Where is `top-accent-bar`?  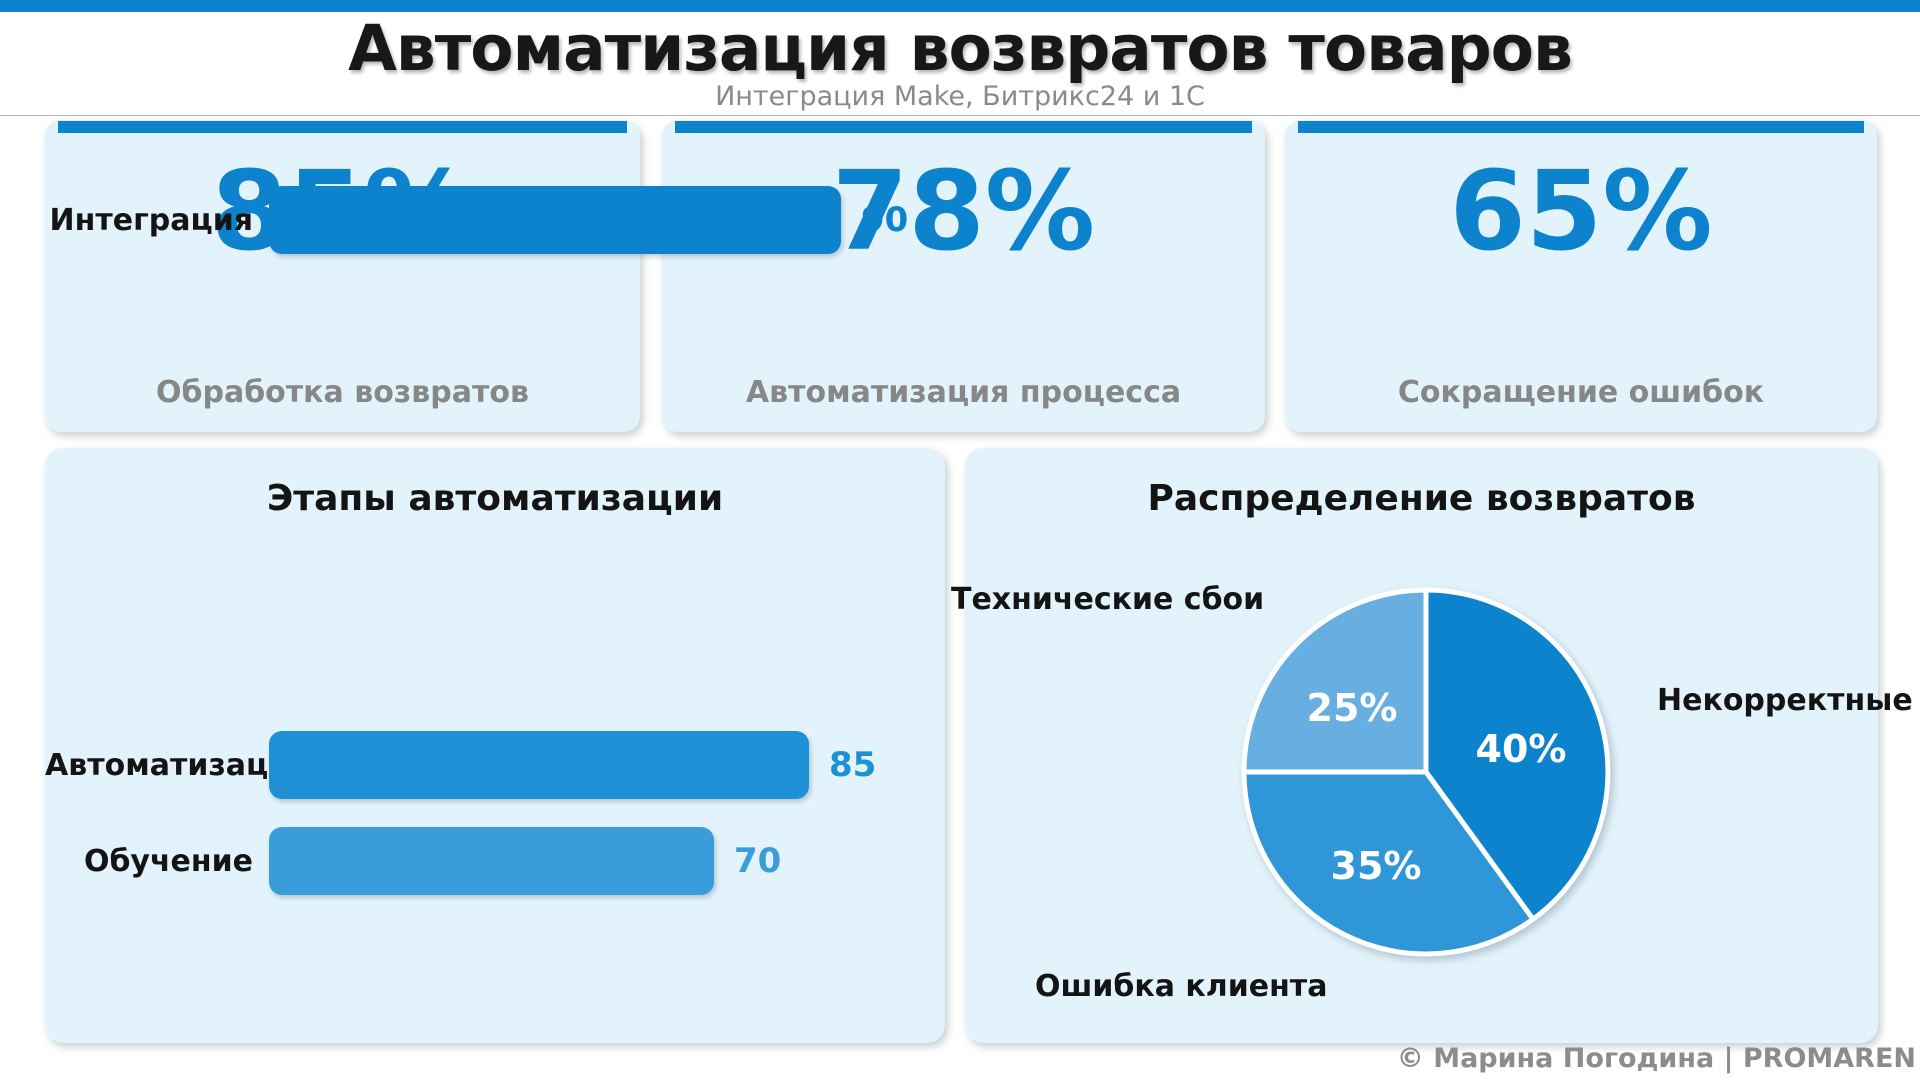 top-accent-bar is located at coordinates (960, 6).